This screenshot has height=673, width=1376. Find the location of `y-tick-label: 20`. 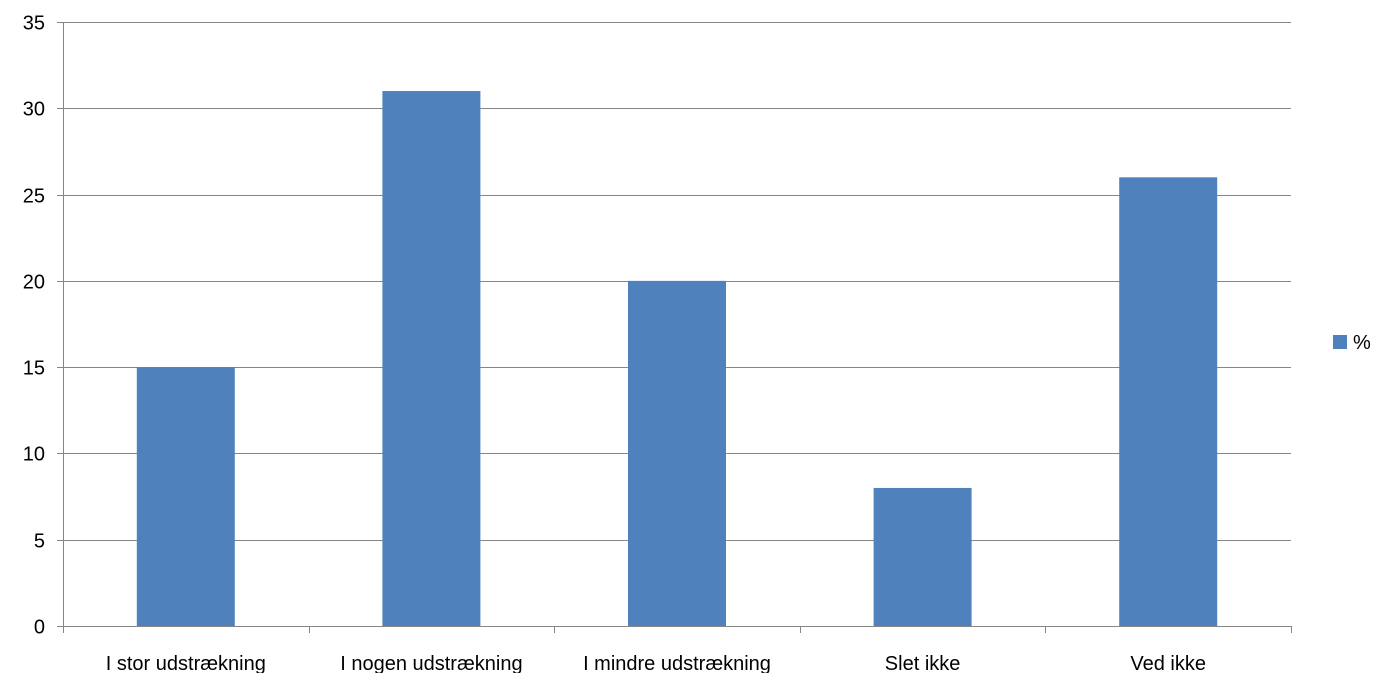

y-tick-label: 20 is located at coordinates (34, 283).